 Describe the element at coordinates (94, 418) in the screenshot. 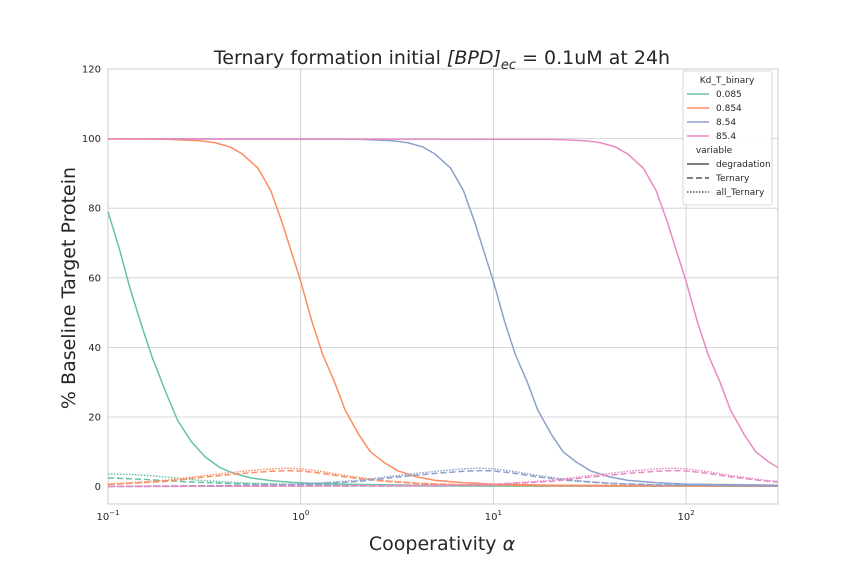

I see `y-tick-label: 20` at that location.